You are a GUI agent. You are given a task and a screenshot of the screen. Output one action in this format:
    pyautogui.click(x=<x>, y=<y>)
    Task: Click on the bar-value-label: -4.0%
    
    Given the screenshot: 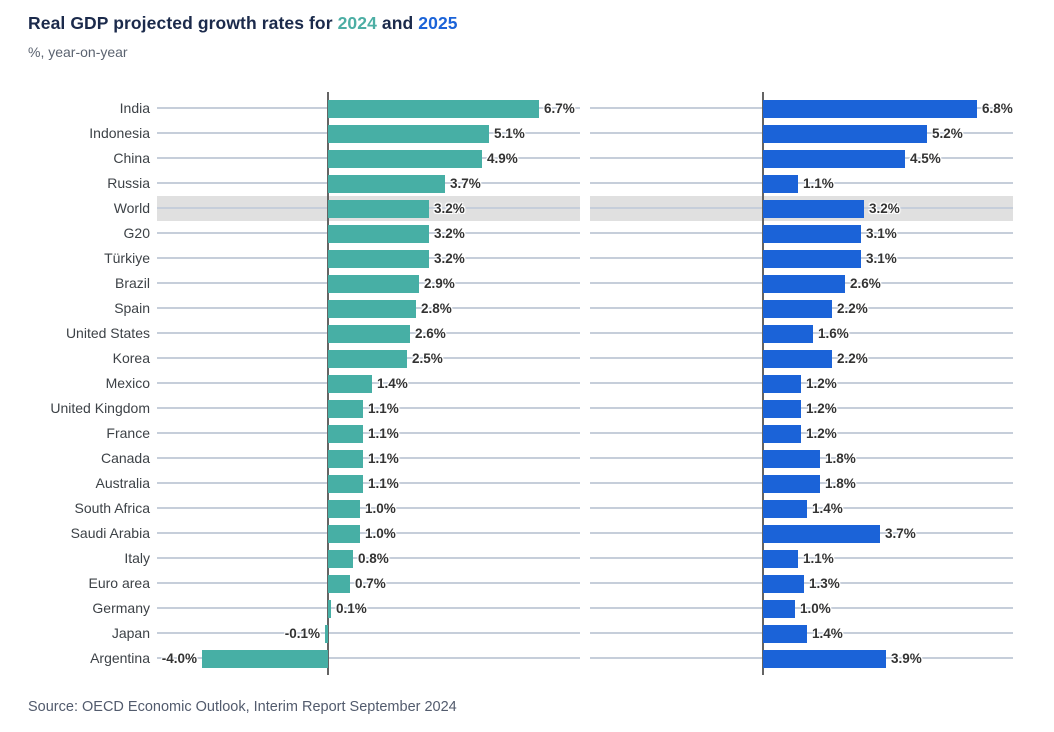 What is the action you would take?
    pyautogui.click(x=179, y=658)
    